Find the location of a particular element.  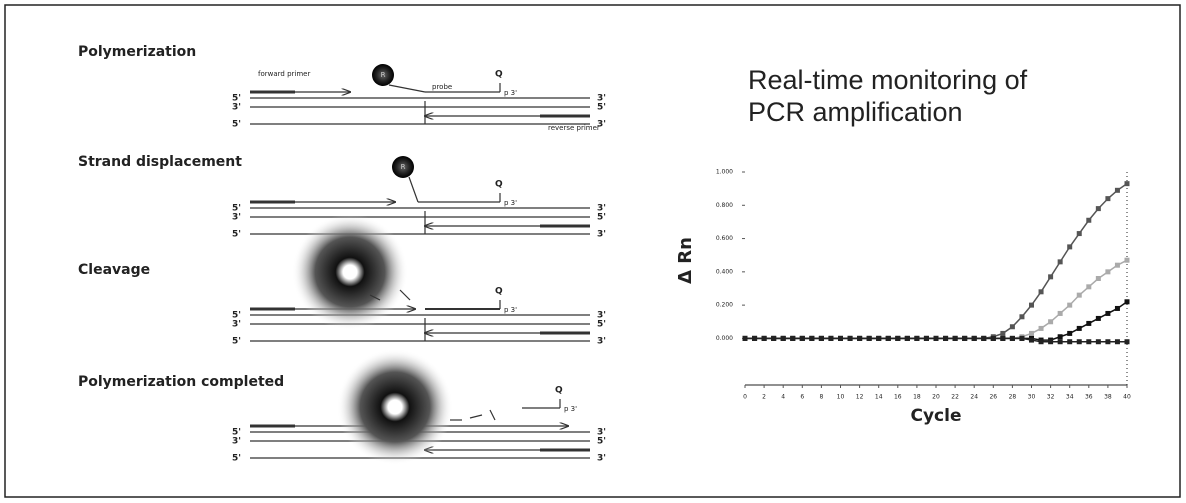

x-axis-label: Cycle is located at coordinates (936, 416).